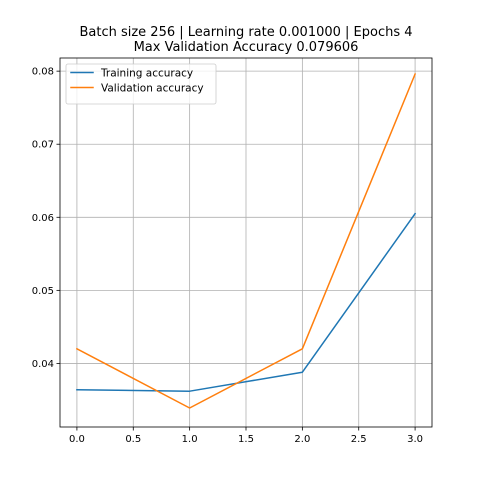 This screenshot has width=480, height=480. I want to click on x-tick-label: 2.0, so click(302, 439).